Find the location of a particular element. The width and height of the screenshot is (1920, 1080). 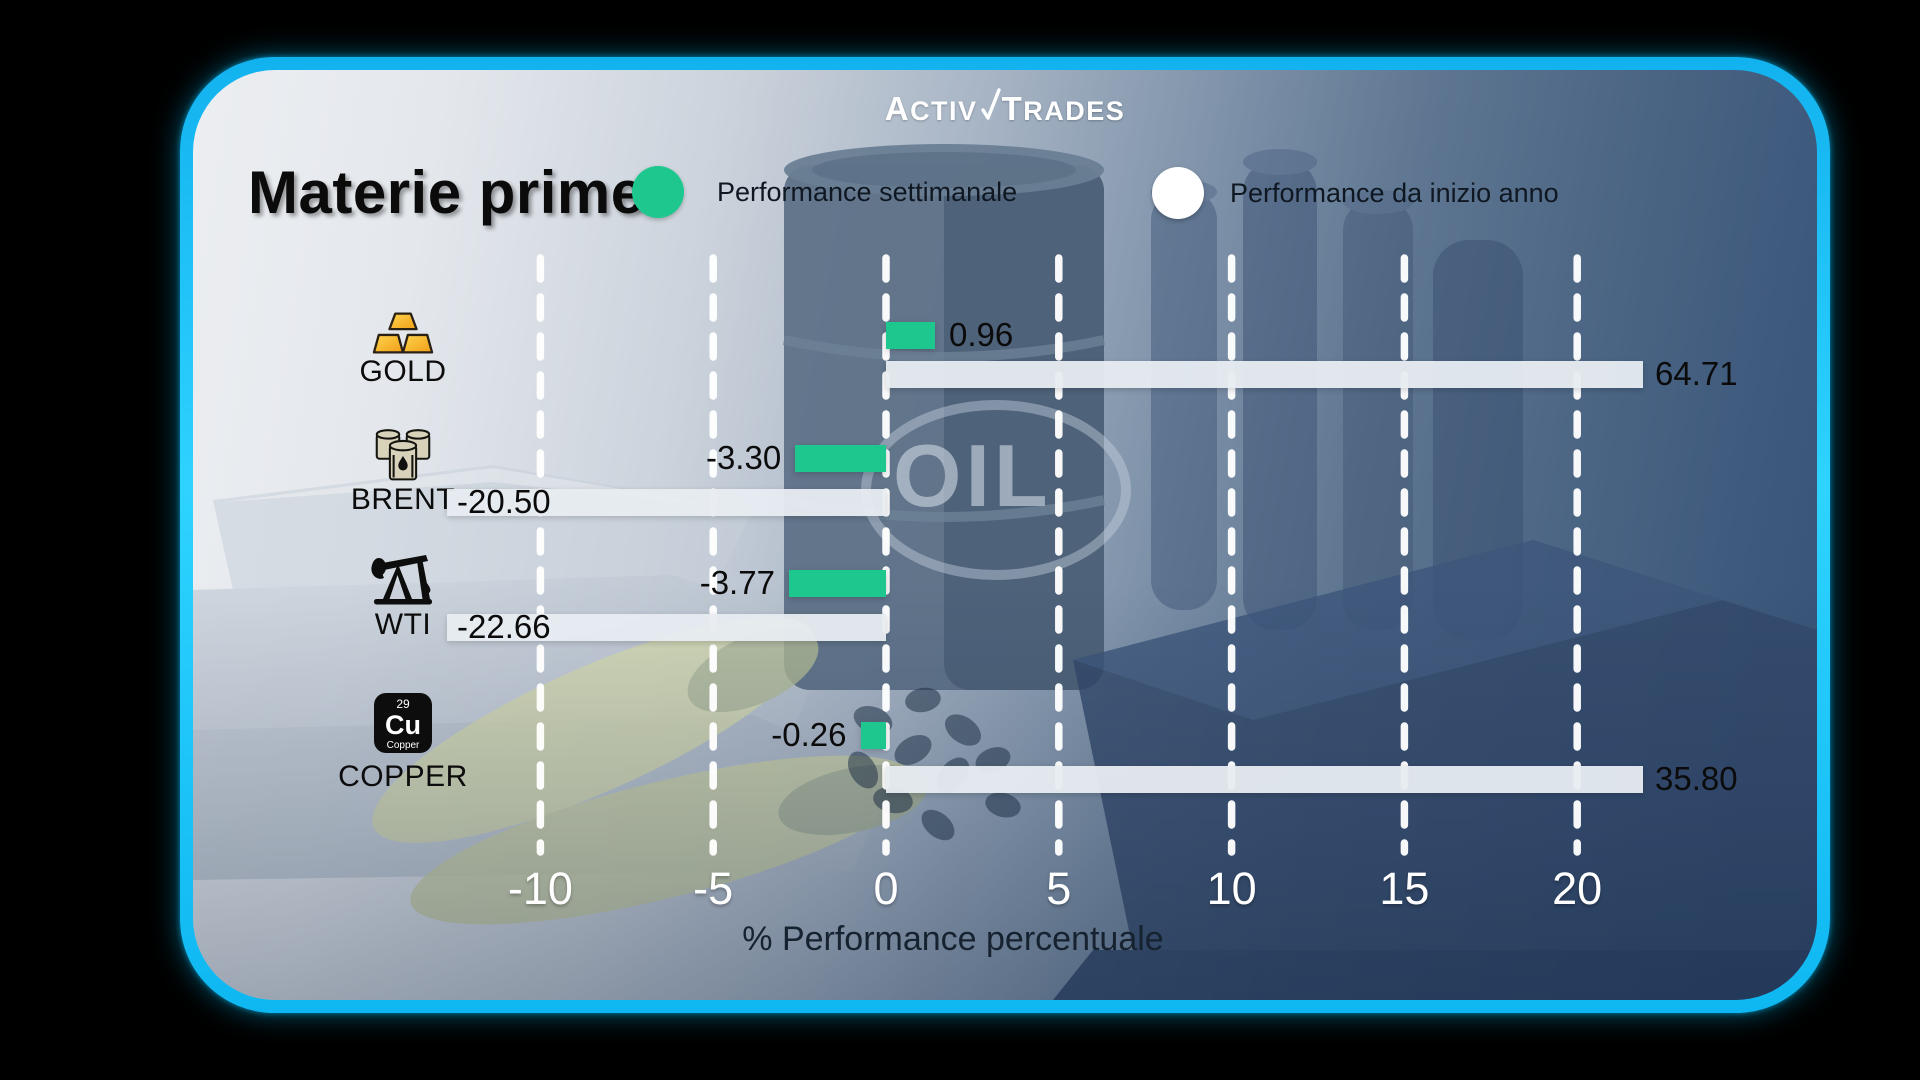

category-icon-copper: 29 Cu Copper is located at coordinates (403, 723).